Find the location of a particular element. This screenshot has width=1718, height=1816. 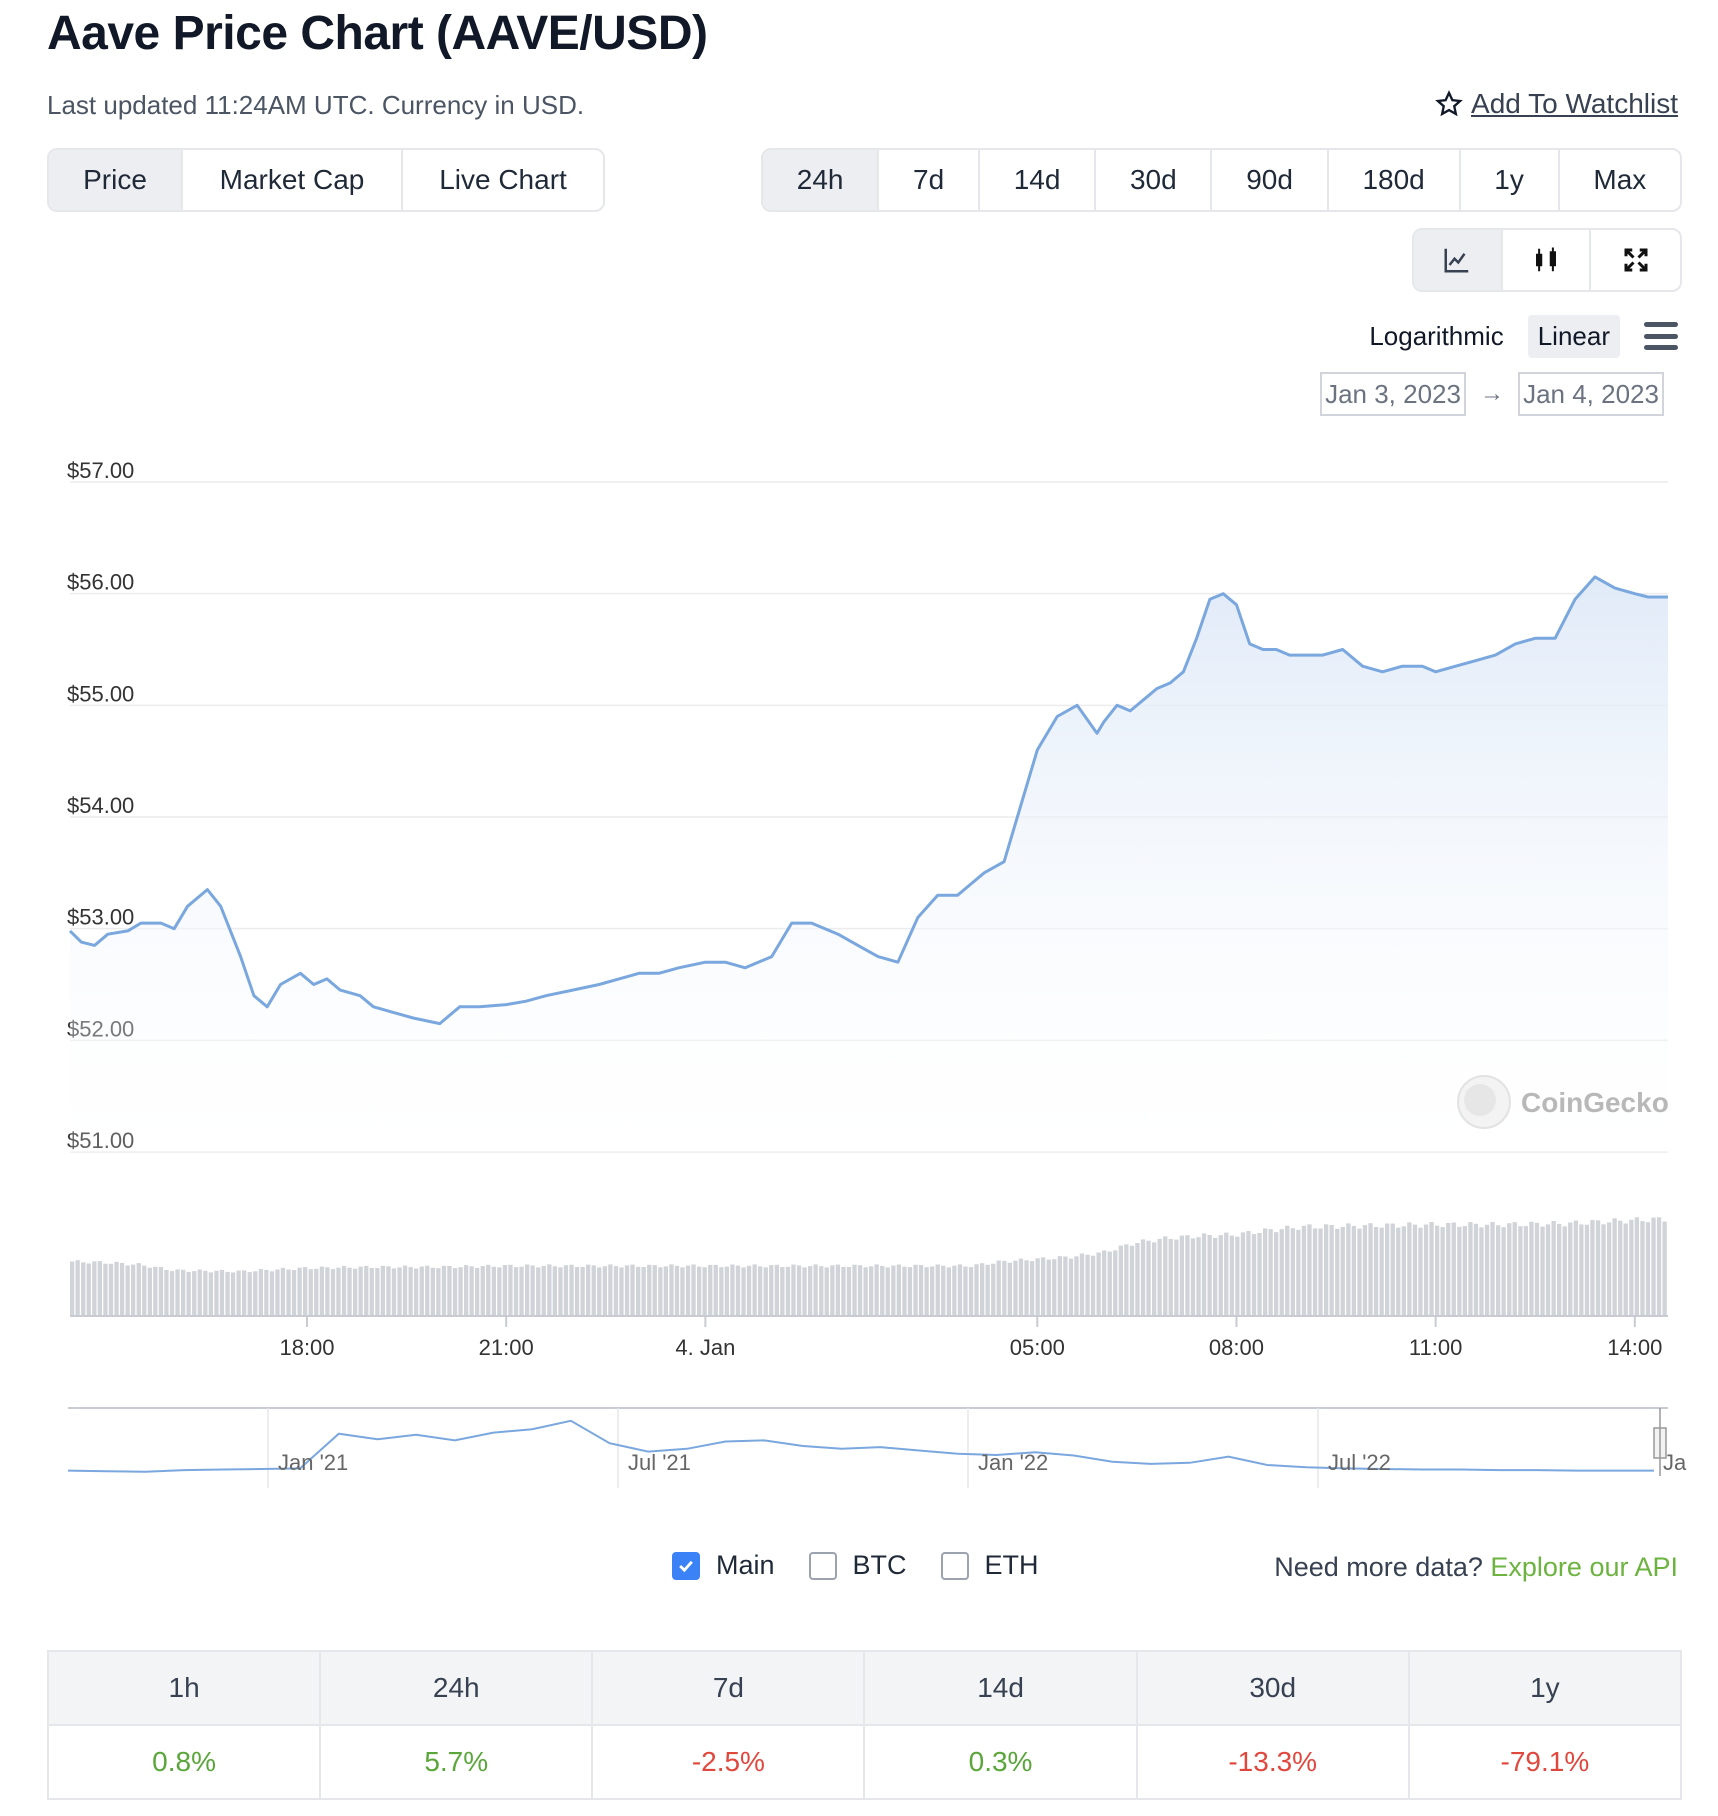

line-chart-button is located at coordinates (1458, 260).